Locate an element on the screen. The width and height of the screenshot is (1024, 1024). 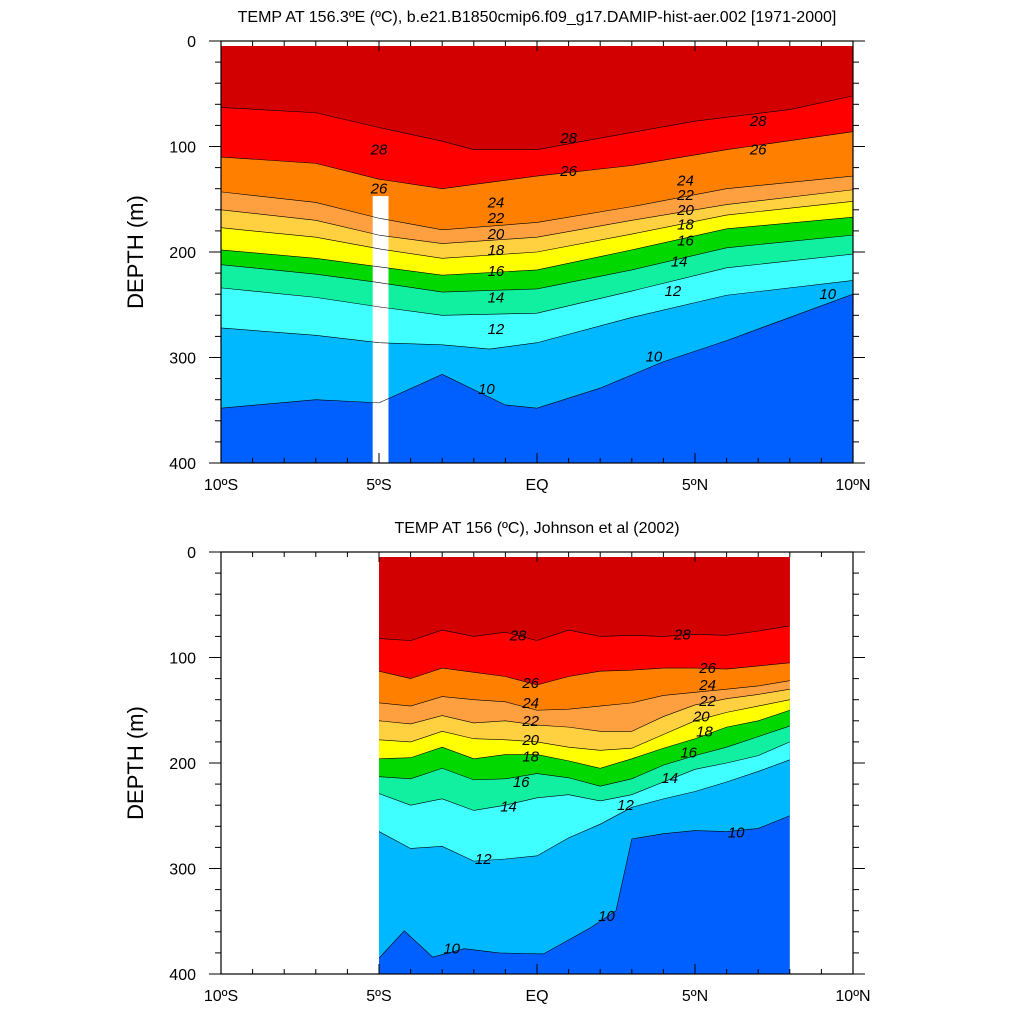
chart-title-bottom: TEMP AT 156 (ºC), Johnson et al (2002) is located at coordinates (536, 528).